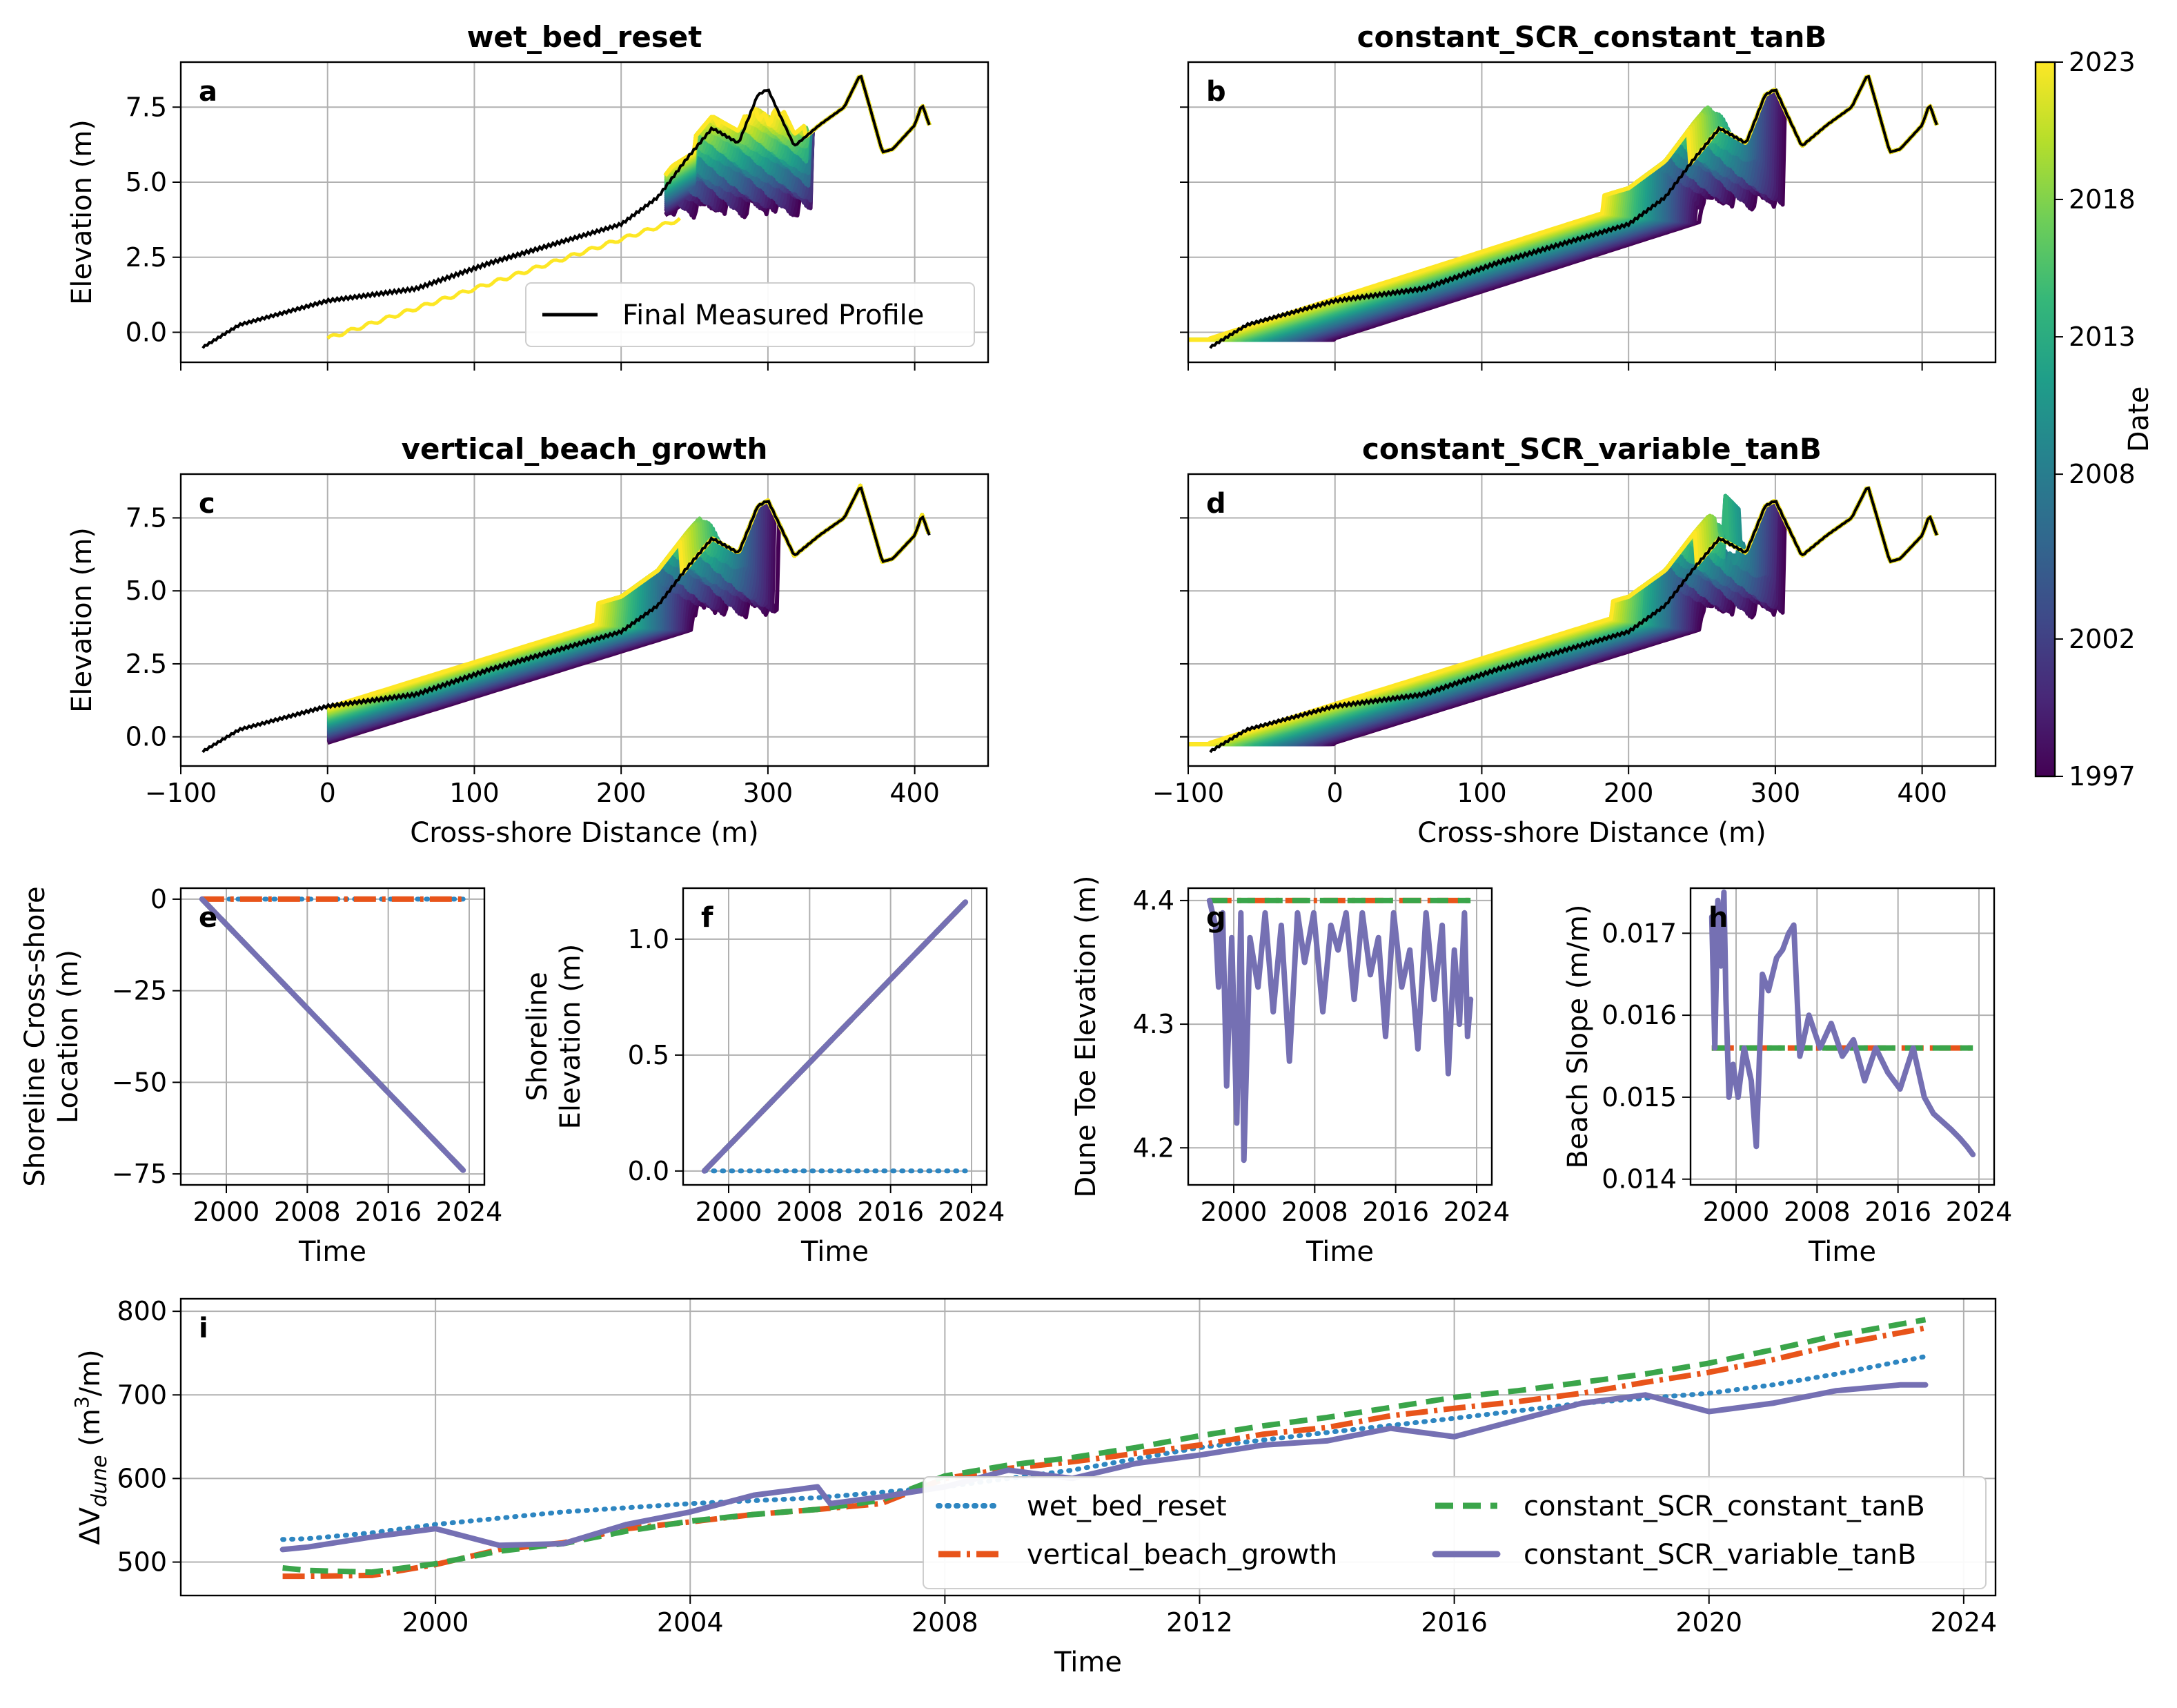  Describe the element at coordinates (1724, 1506) in the screenshot. I see `legend-entry-constant-SCR-constant-tanB: constant_SCR_constant_tanB` at that location.